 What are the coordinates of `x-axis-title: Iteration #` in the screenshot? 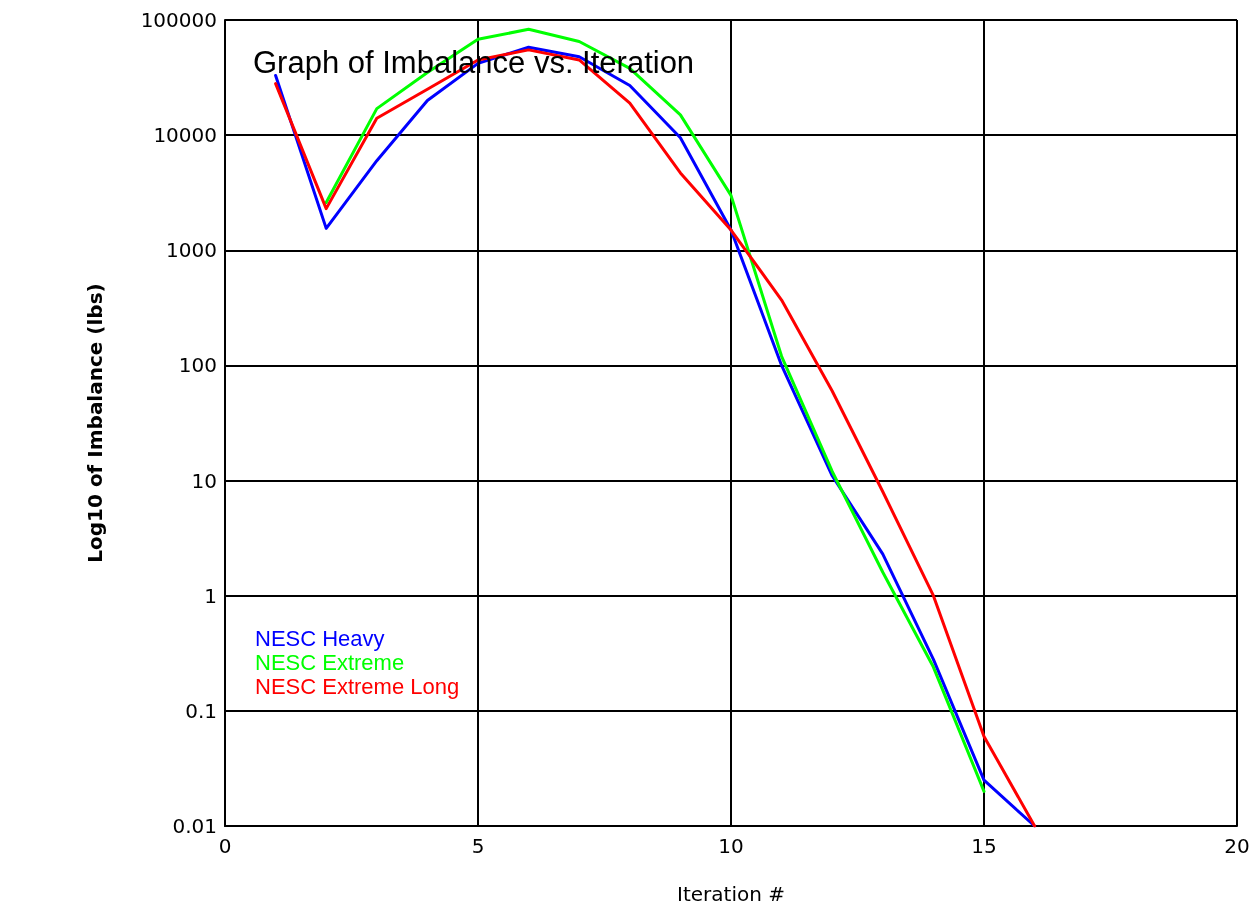 It's located at (731, 894).